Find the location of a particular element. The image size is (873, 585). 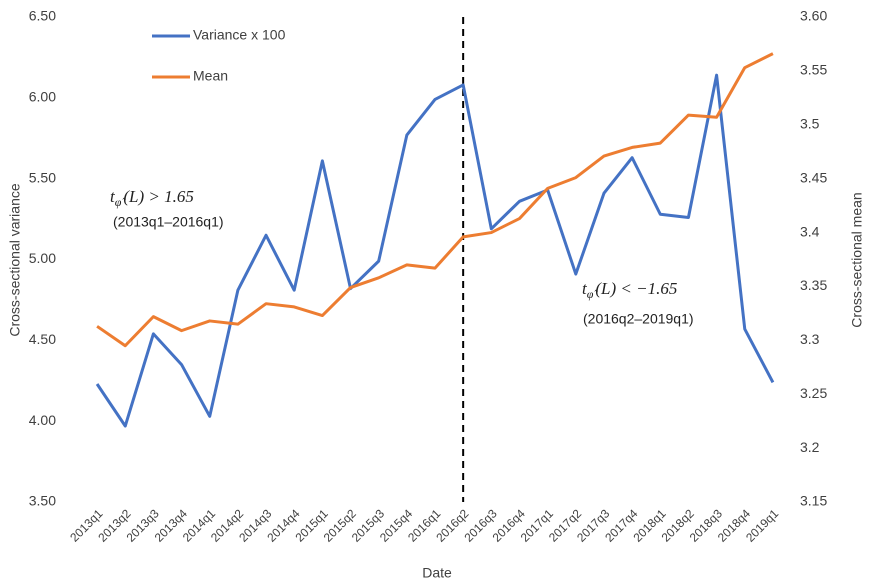

y2-tick-label: 3.60 is located at coordinates (813, 16).